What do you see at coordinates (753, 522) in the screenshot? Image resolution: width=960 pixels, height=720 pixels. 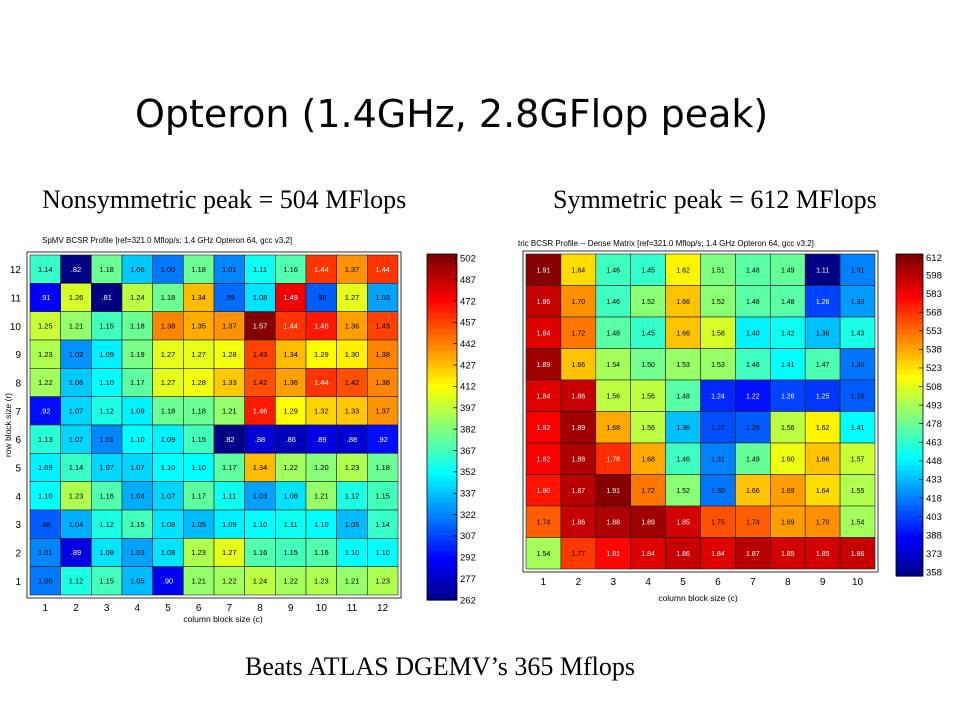 I see `cell-label: 1.74` at bounding box center [753, 522].